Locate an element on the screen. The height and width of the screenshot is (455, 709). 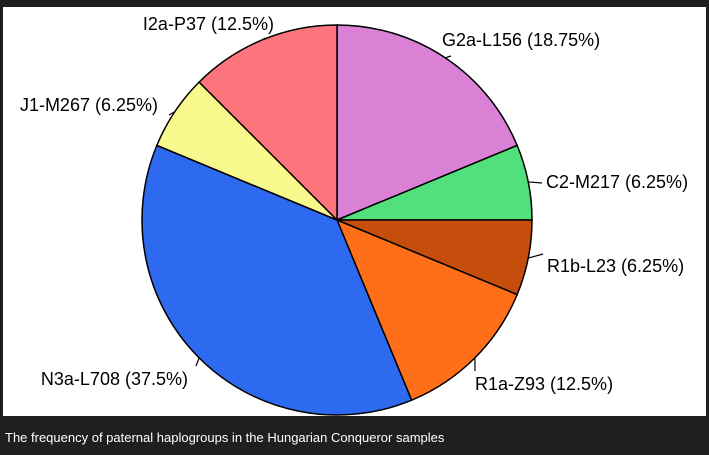
pie-slice-label-2: R1b-L23 (6.25%) is located at coordinates (615, 266).